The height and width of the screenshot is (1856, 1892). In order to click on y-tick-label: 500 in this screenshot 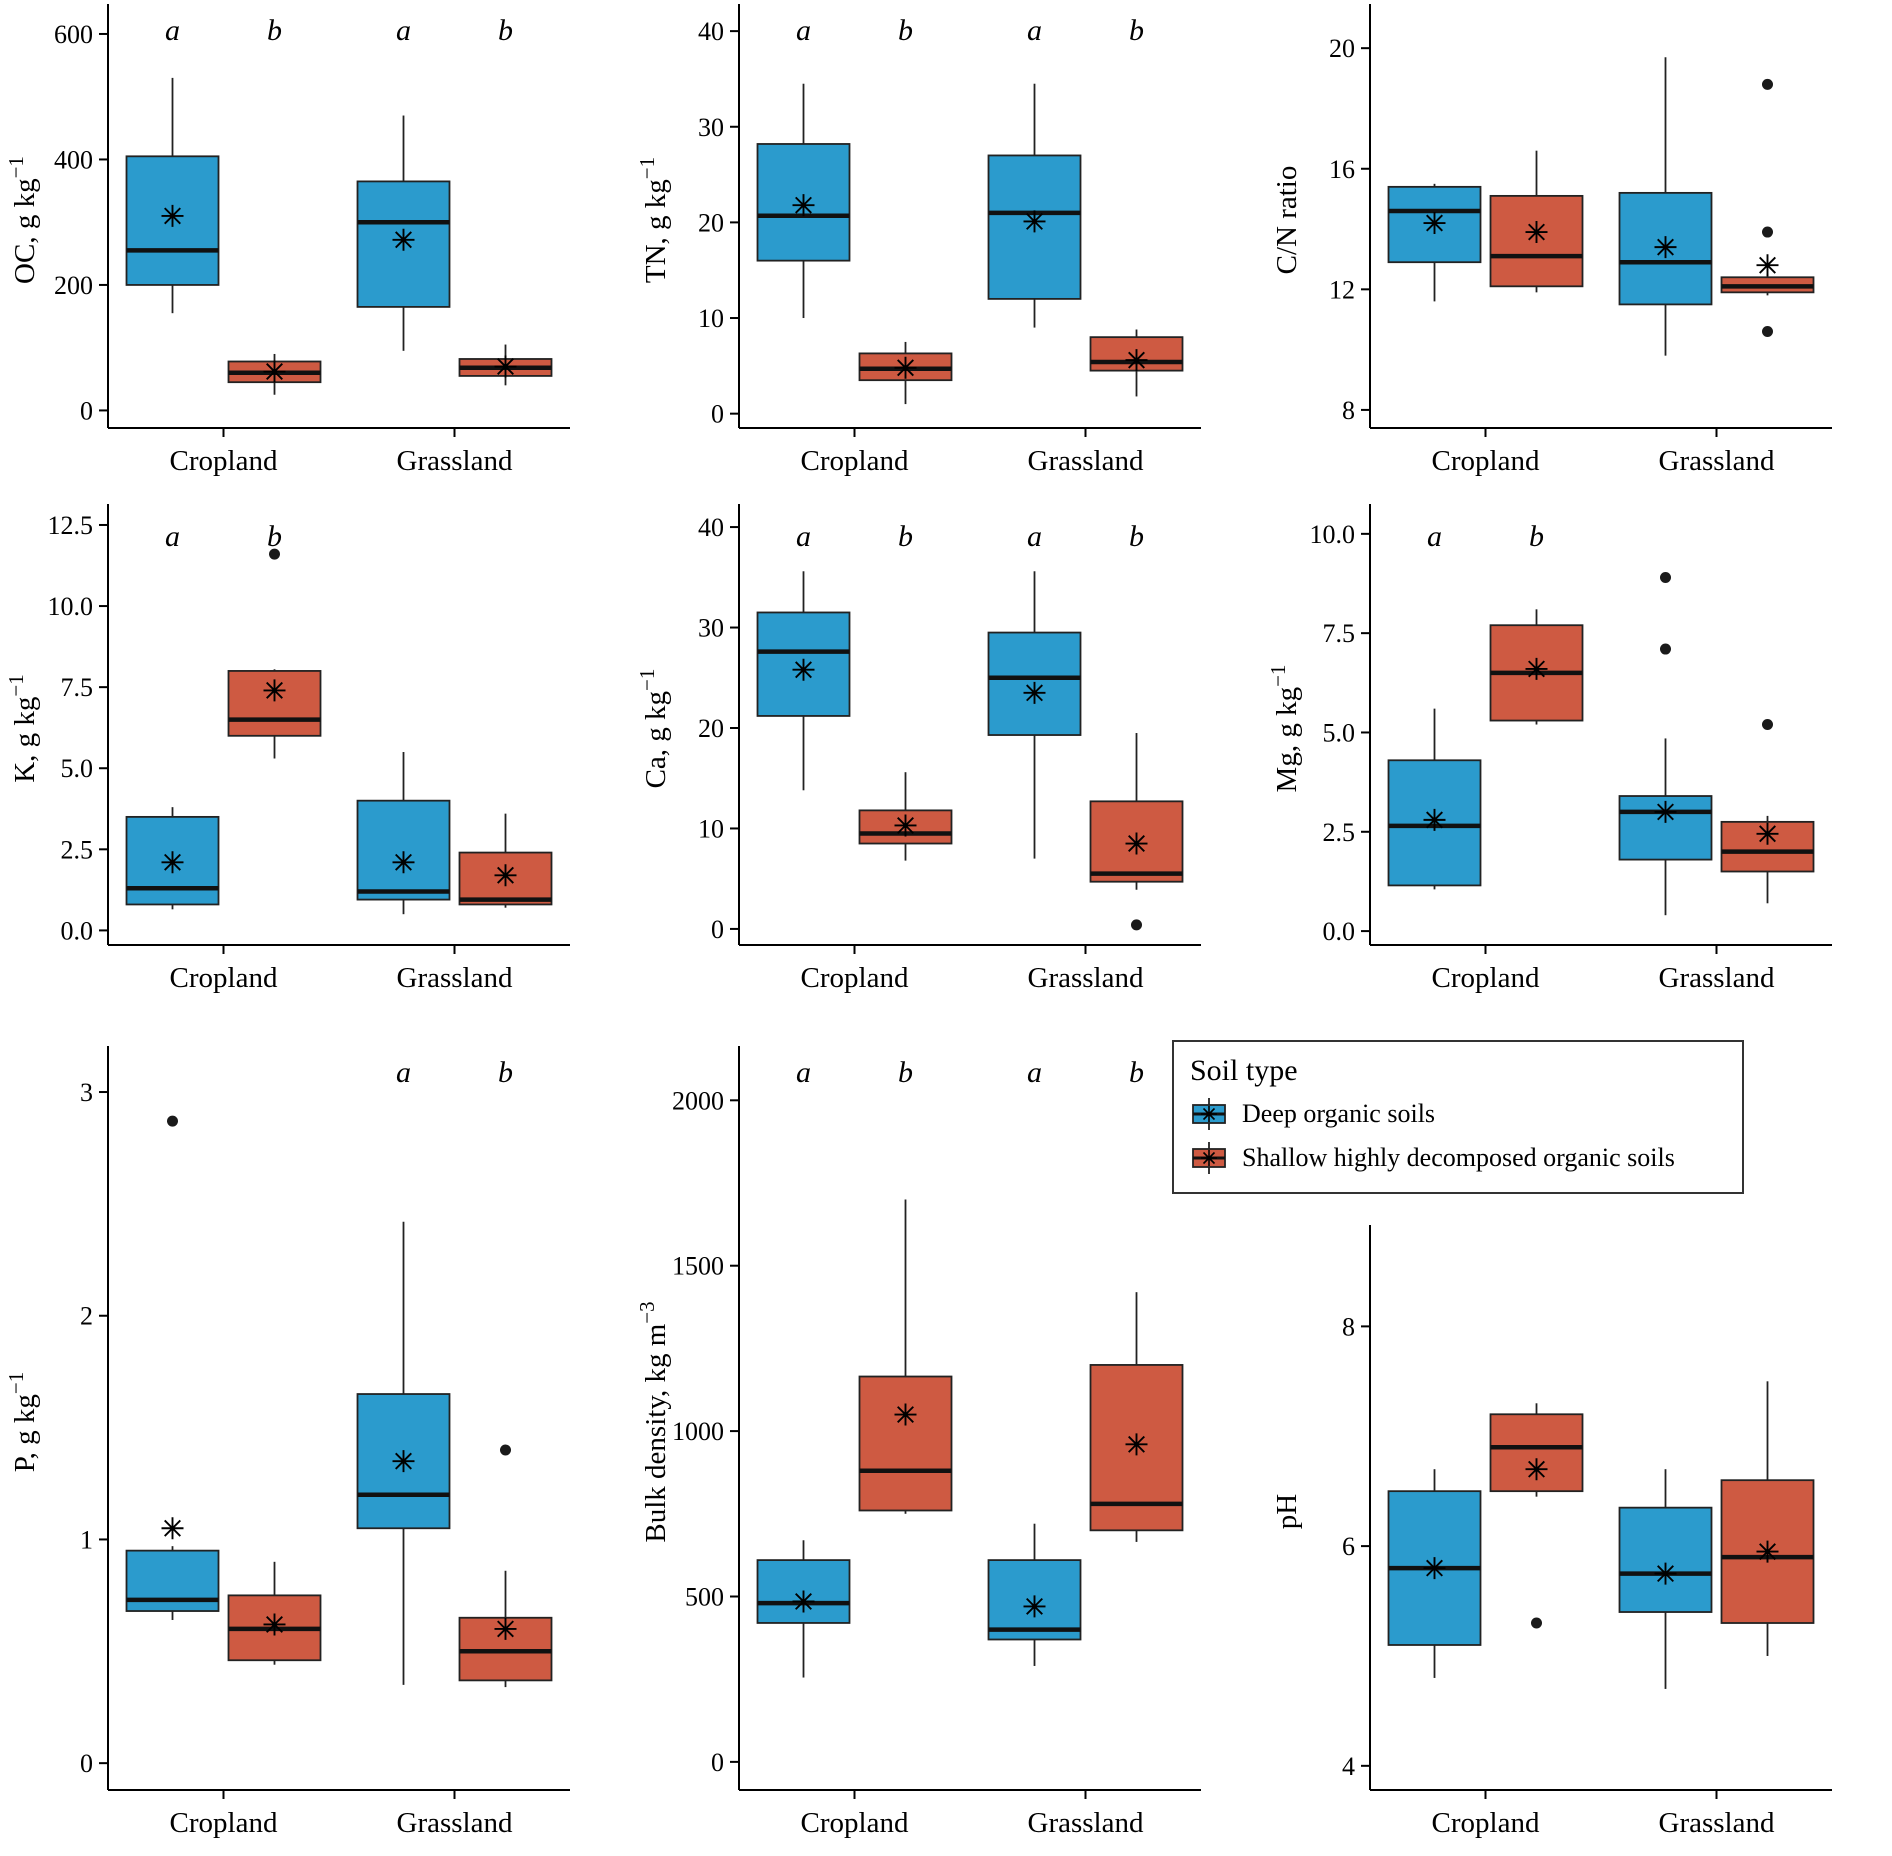, I will do `click(704, 1596)`.